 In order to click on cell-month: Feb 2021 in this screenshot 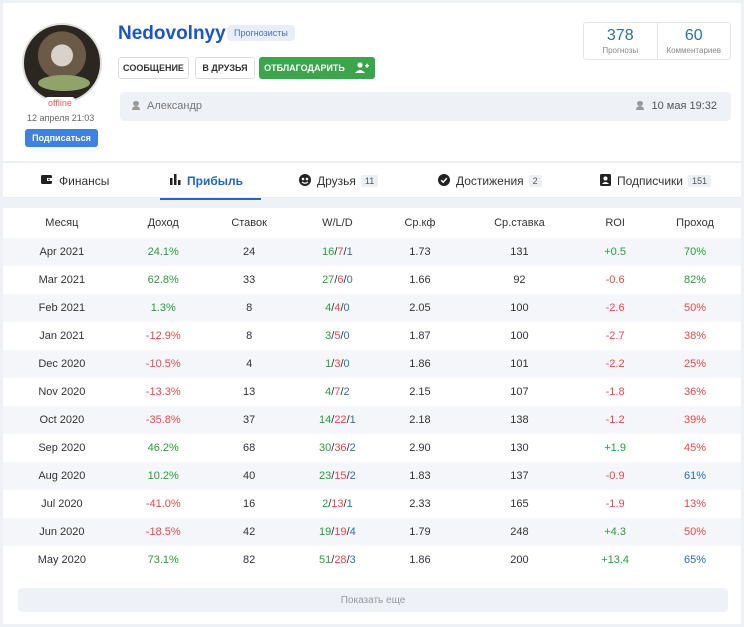, I will do `click(62, 308)`.